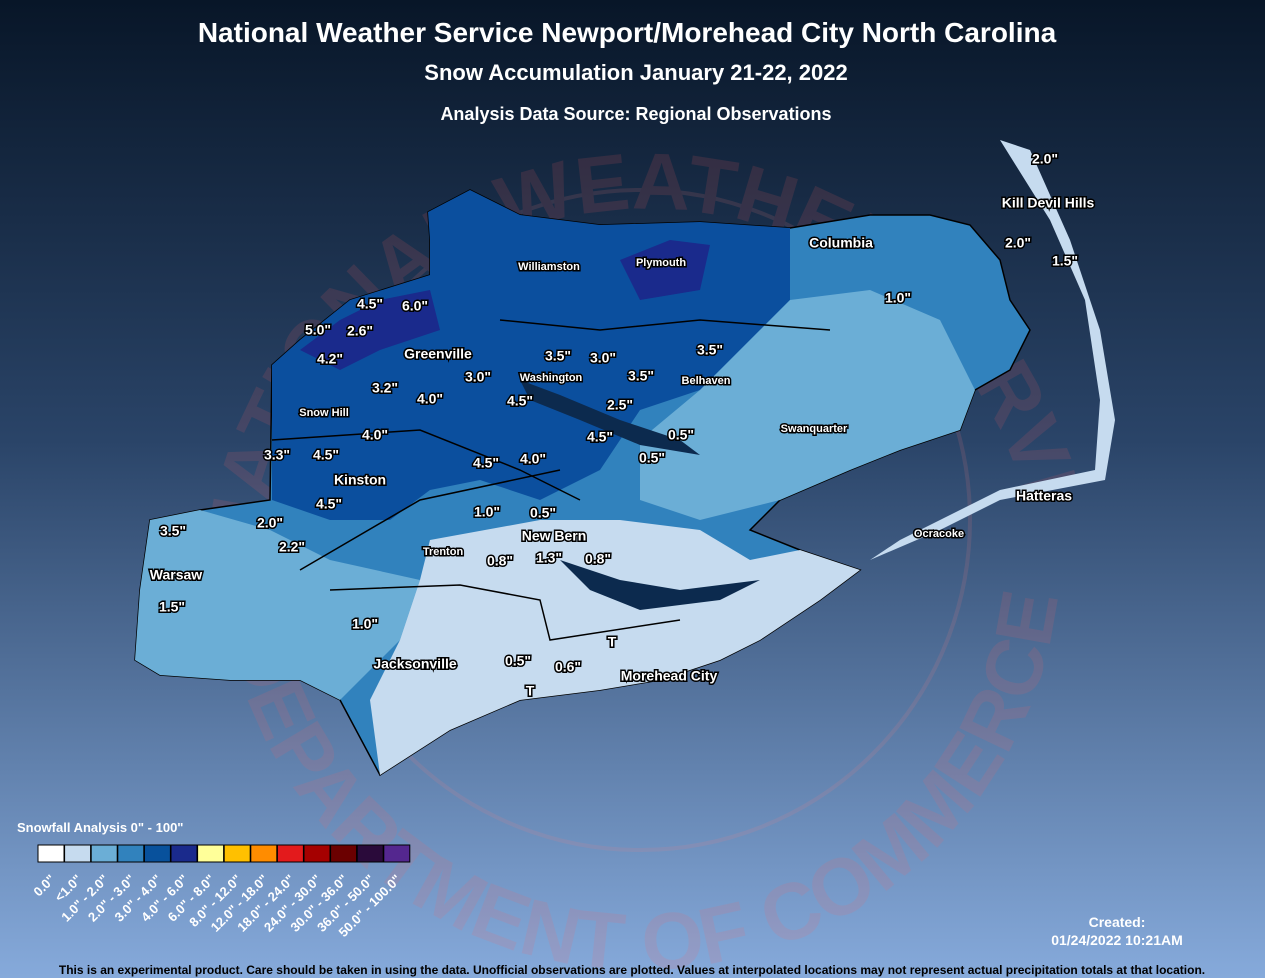  What do you see at coordinates (1117, 940) in the screenshot?
I see `created-timestamp: 01/24/2022 10:21AM` at bounding box center [1117, 940].